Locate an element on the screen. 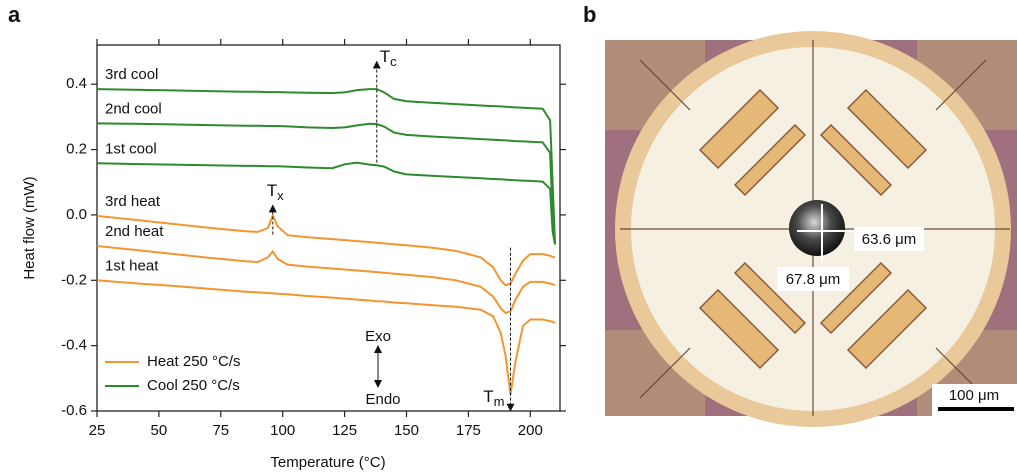 Image resolution: width=1017 pixels, height=476 pixels. annotation-label: Tx is located at coordinates (275, 193).